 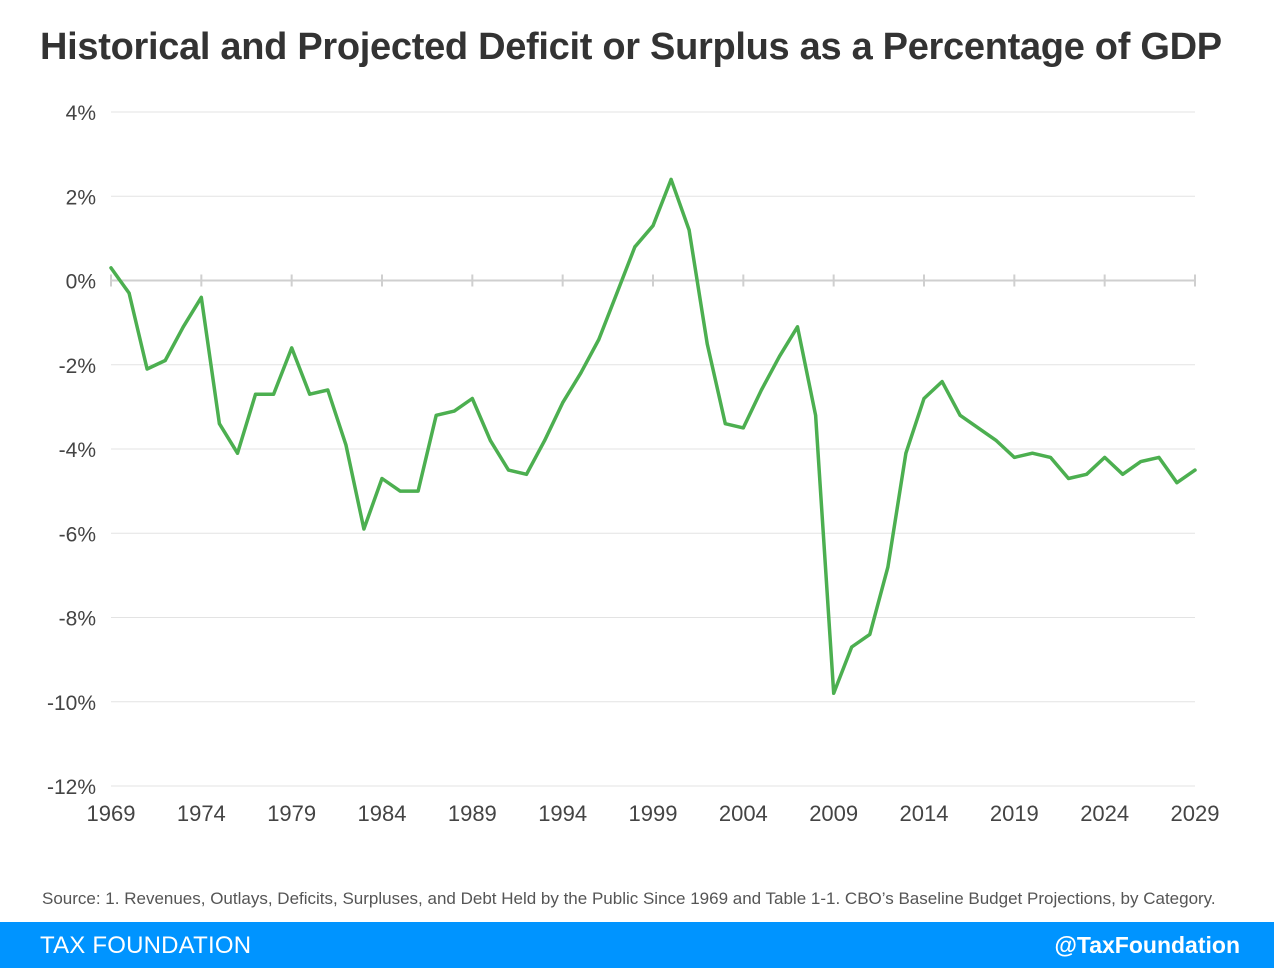 What do you see at coordinates (1014, 813) in the screenshot?
I see `x-tick-label: 2019` at bounding box center [1014, 813].